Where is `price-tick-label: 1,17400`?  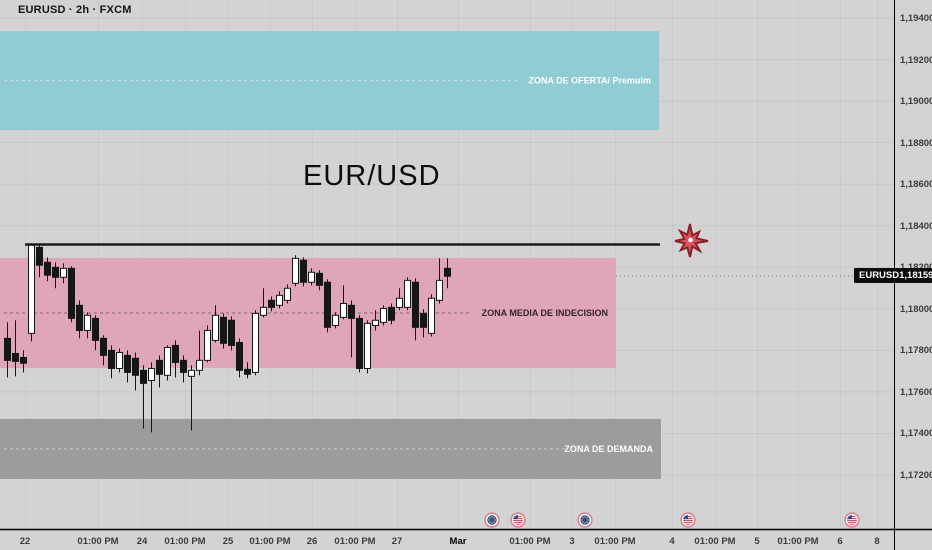
price-tick-label: 1,17400 is located at coordinates (916, 434).